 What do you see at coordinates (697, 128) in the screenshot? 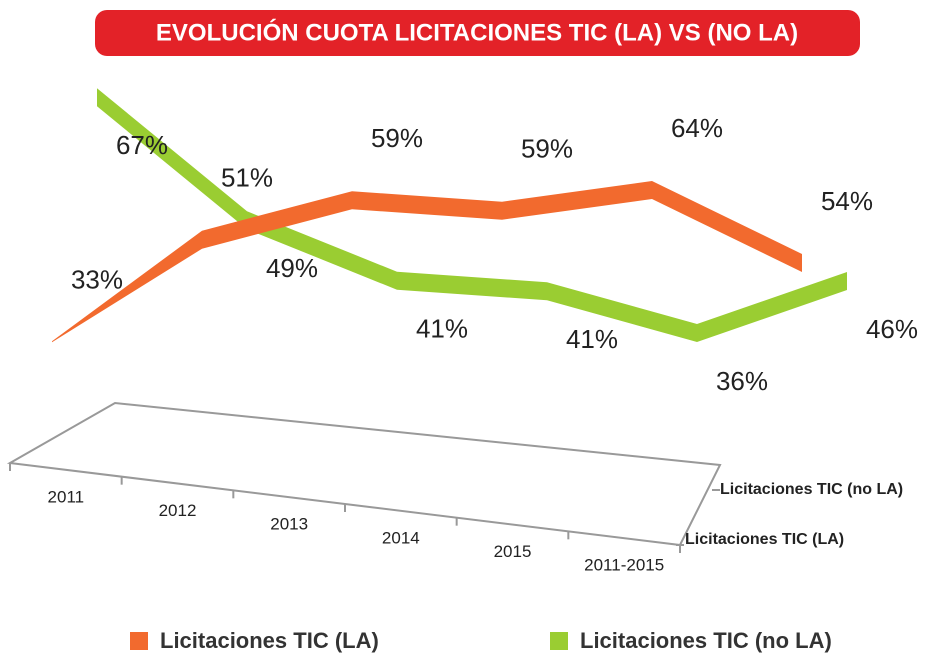
I see `value-label: 64%` at bounding box center [697, 128].